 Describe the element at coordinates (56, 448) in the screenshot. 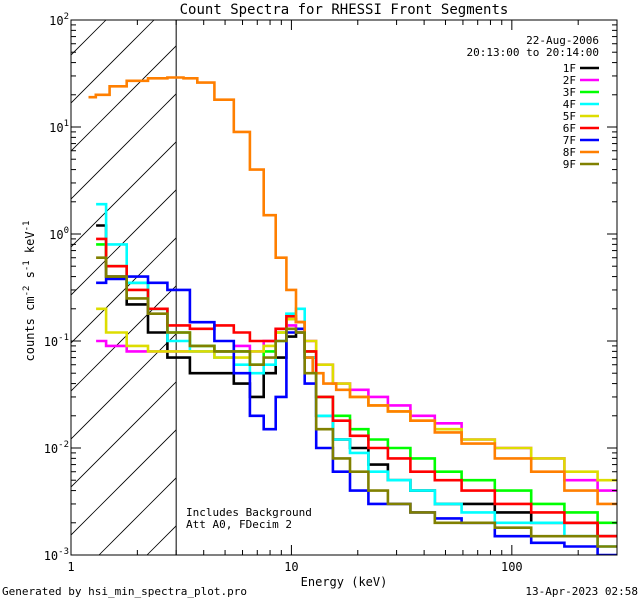

I see `y-tick-label: 10⁻²` at that location.